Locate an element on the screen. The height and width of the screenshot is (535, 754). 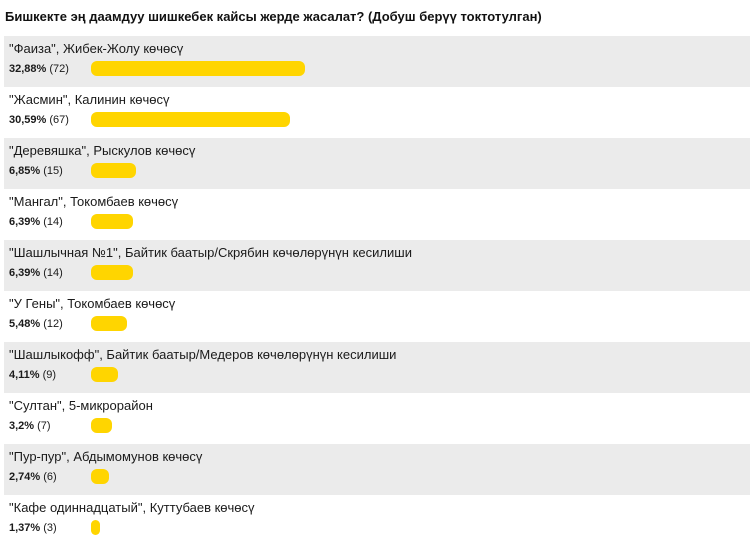
option-percent: 5,48% is located at coordinates (25, 324).